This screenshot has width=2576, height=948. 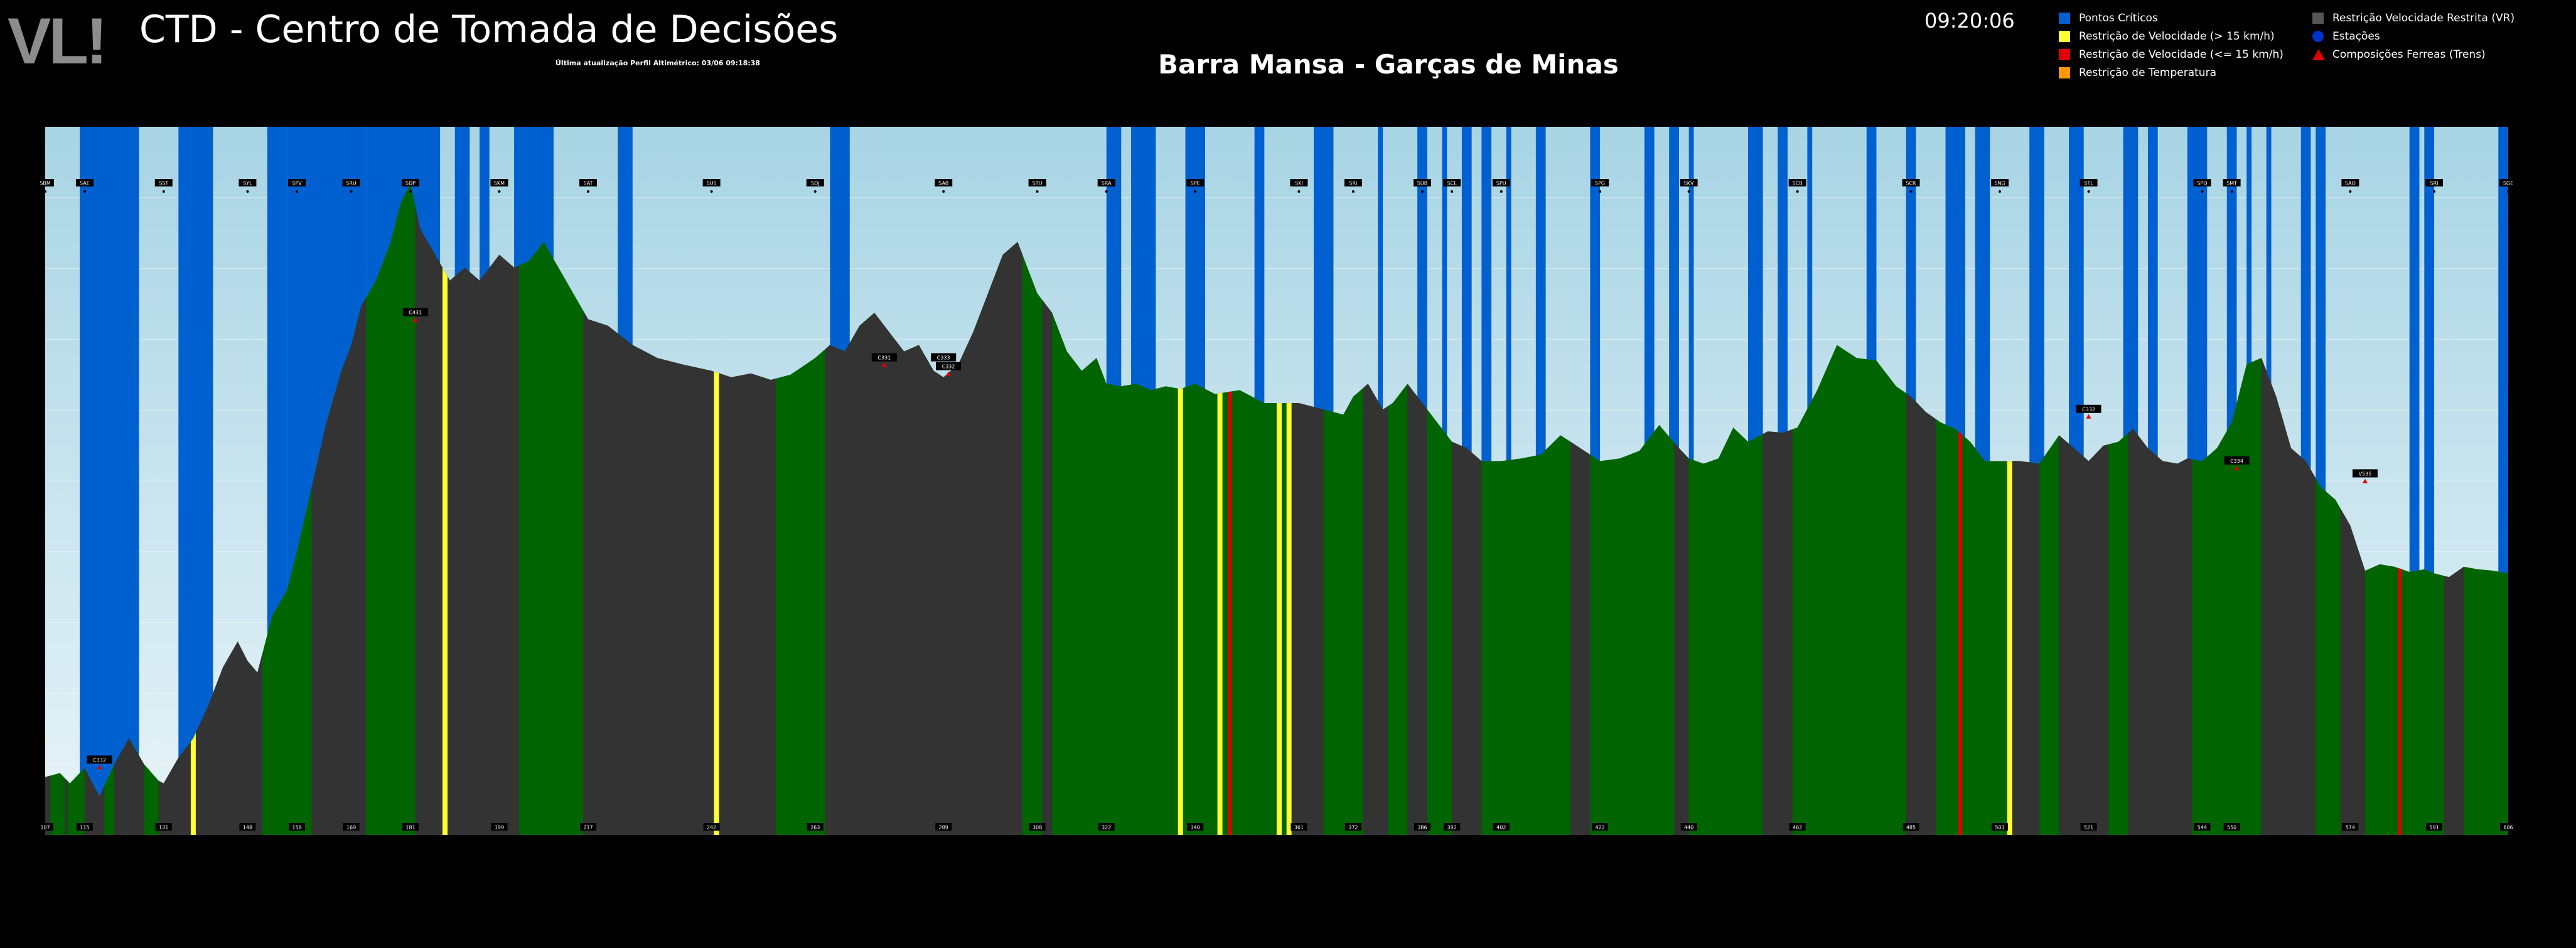 I want to click on km-label: 422, so click(x=1599, y=828).